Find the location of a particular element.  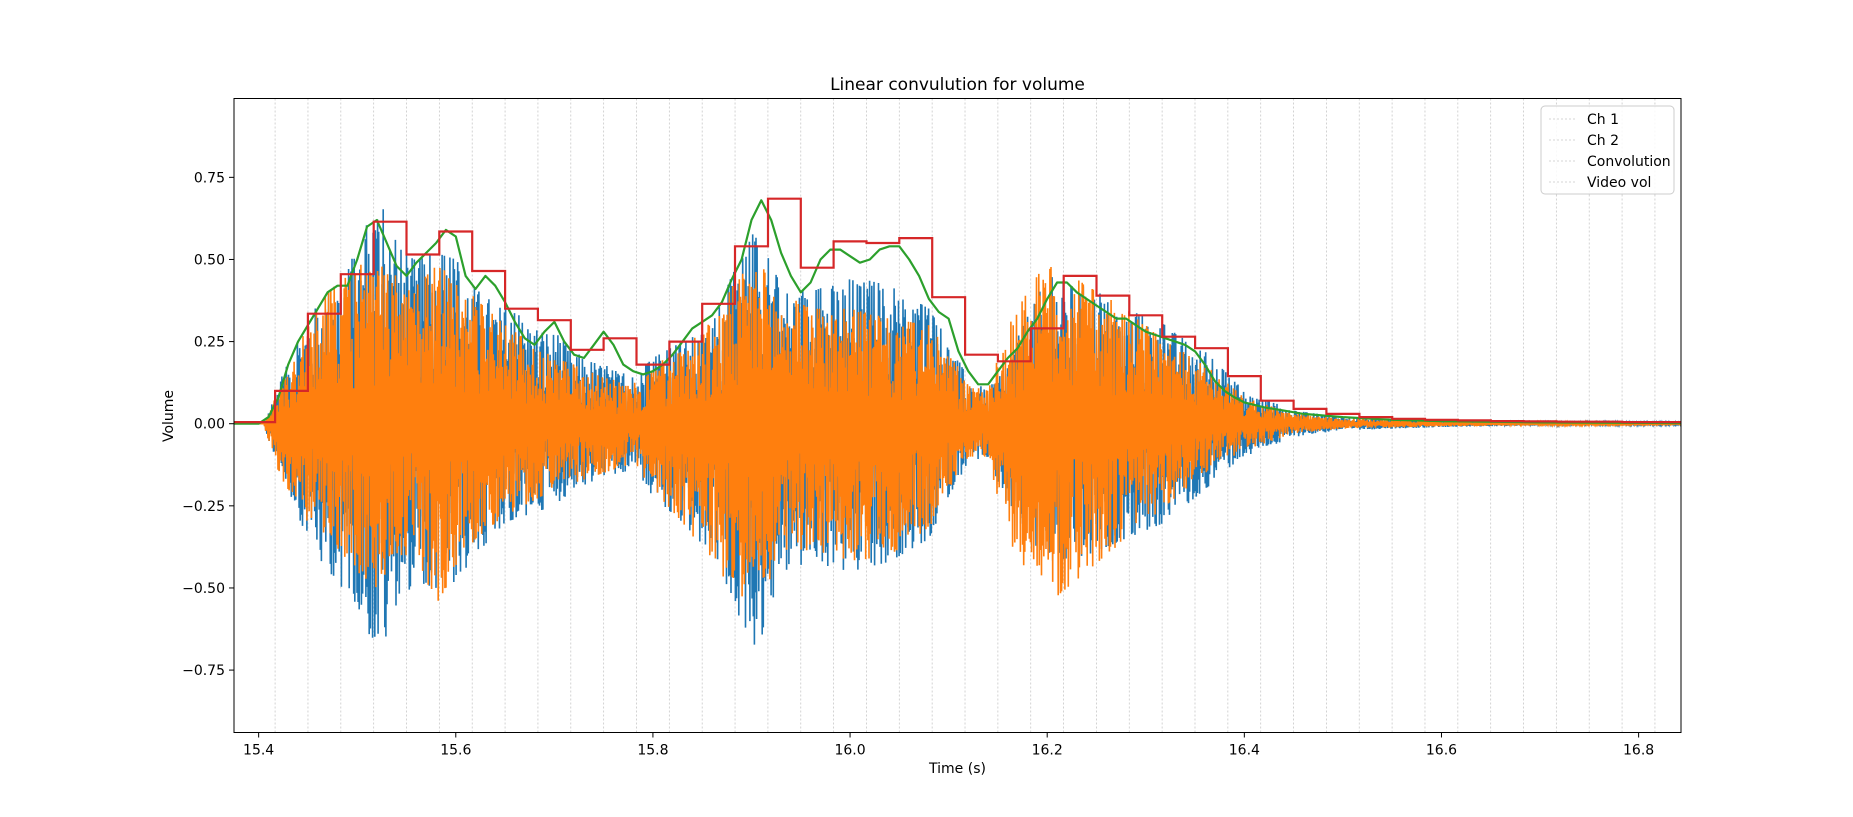

y-axis-title: Volume is located at coordinates (169, 416).